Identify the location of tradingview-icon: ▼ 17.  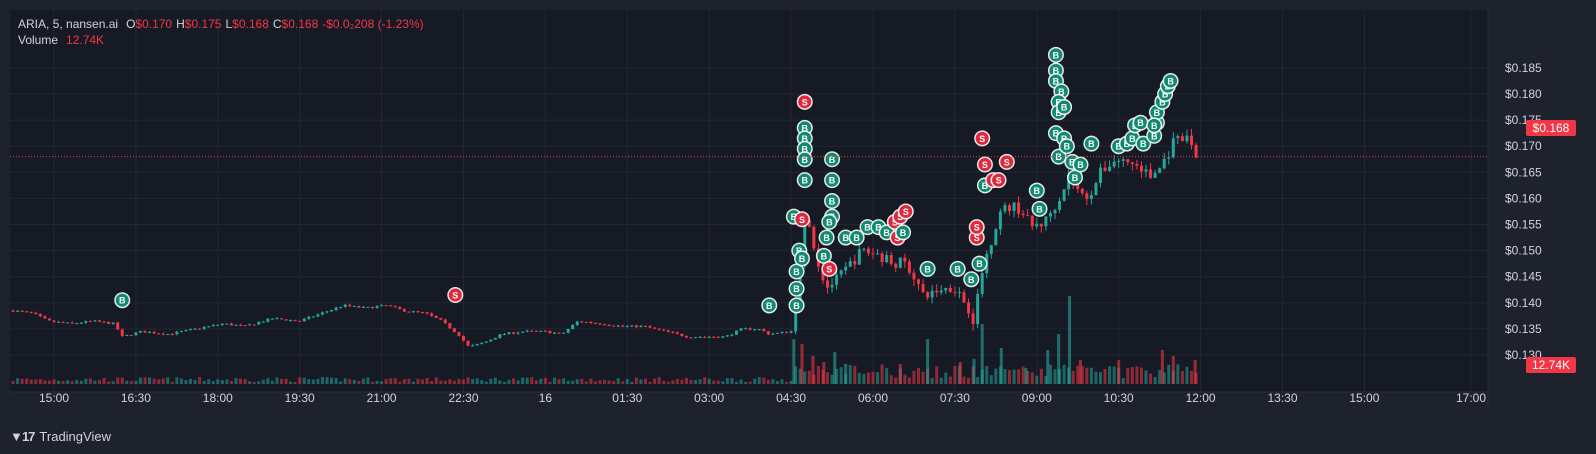
(22, 436).